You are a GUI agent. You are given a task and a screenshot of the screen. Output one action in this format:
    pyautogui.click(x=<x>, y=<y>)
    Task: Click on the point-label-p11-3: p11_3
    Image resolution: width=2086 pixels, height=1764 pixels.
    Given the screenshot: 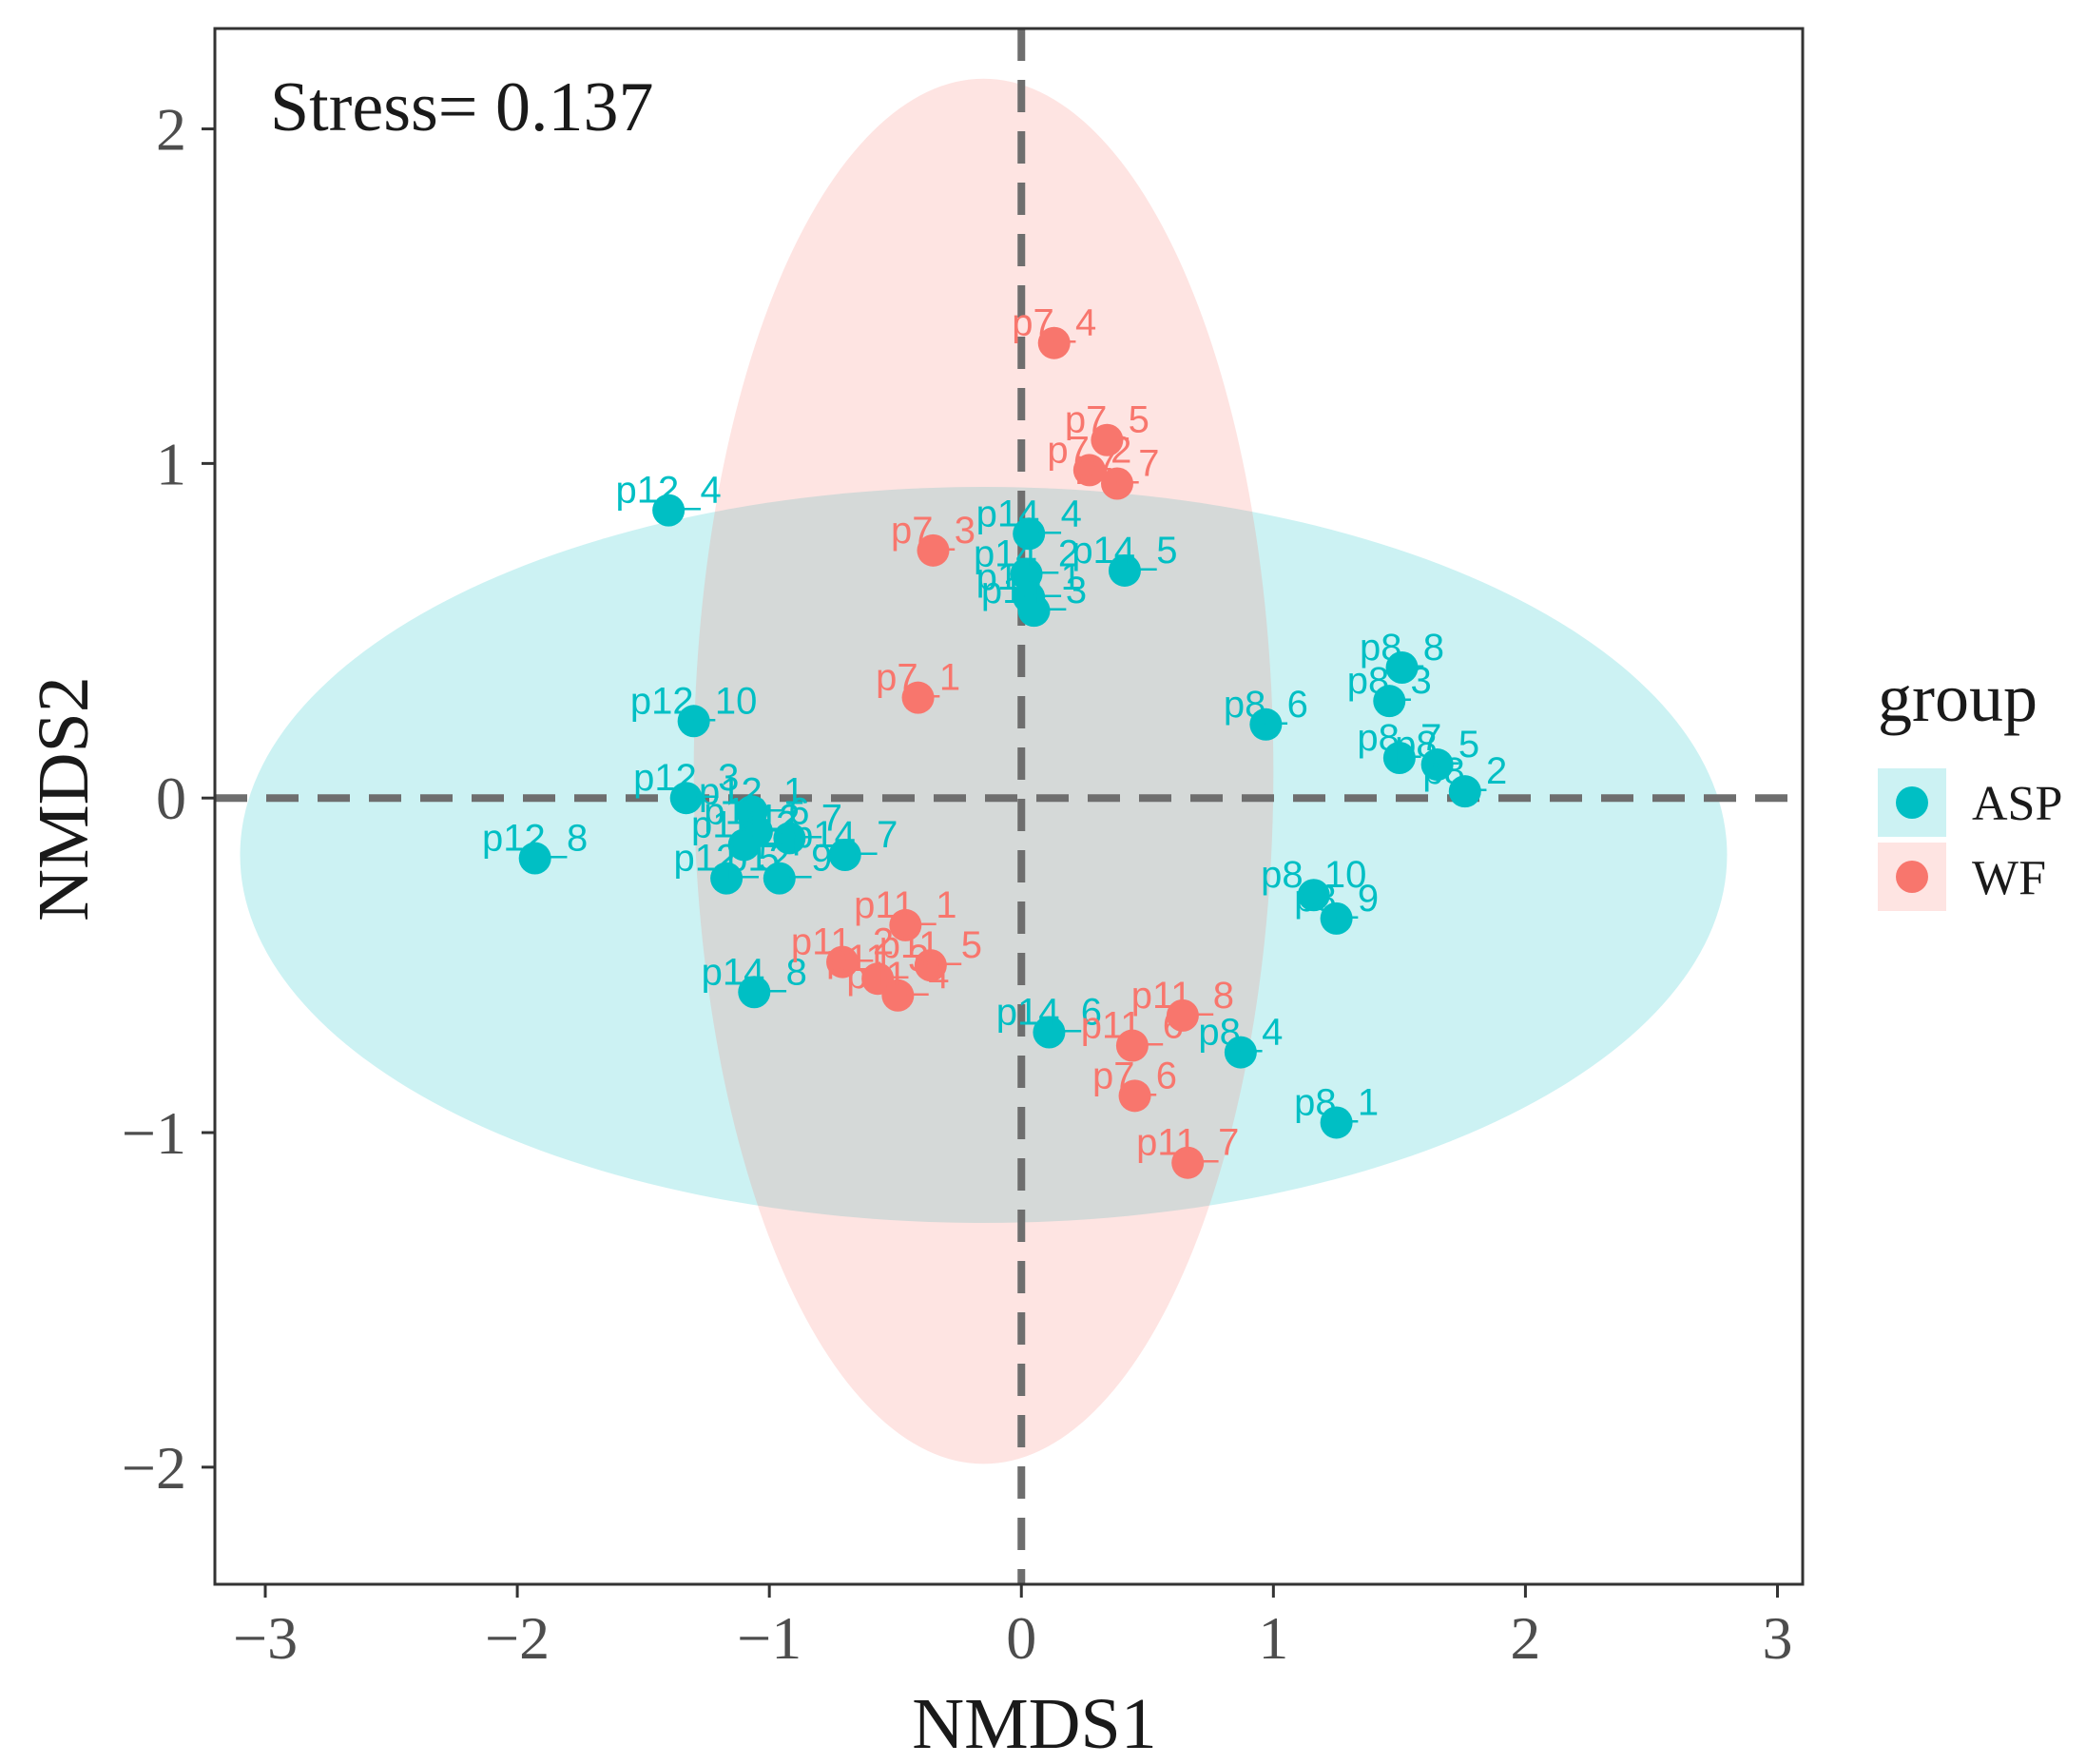 What is the action you would take?
    pyautogui.click(x=877, y=958)
    